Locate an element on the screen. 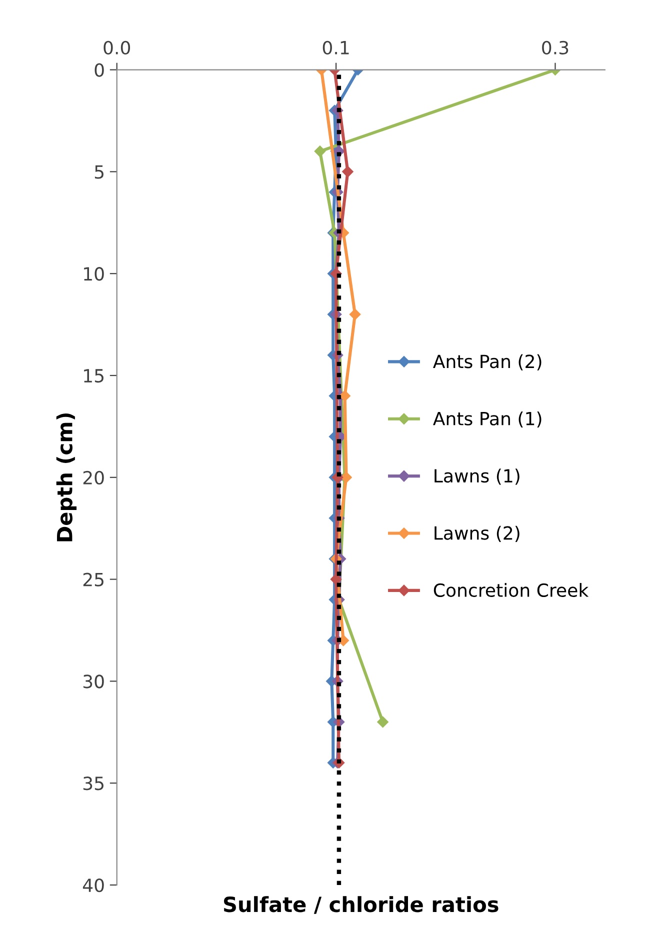  y-tick-label: 20 is located at coordinates (93, 477).